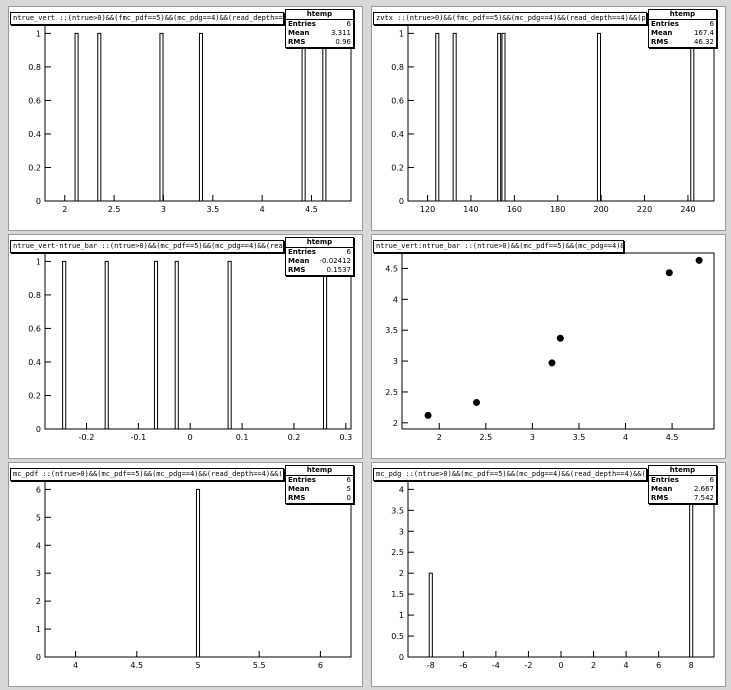  I want to click on y-tick-label: 0.2, so click(397, 167).